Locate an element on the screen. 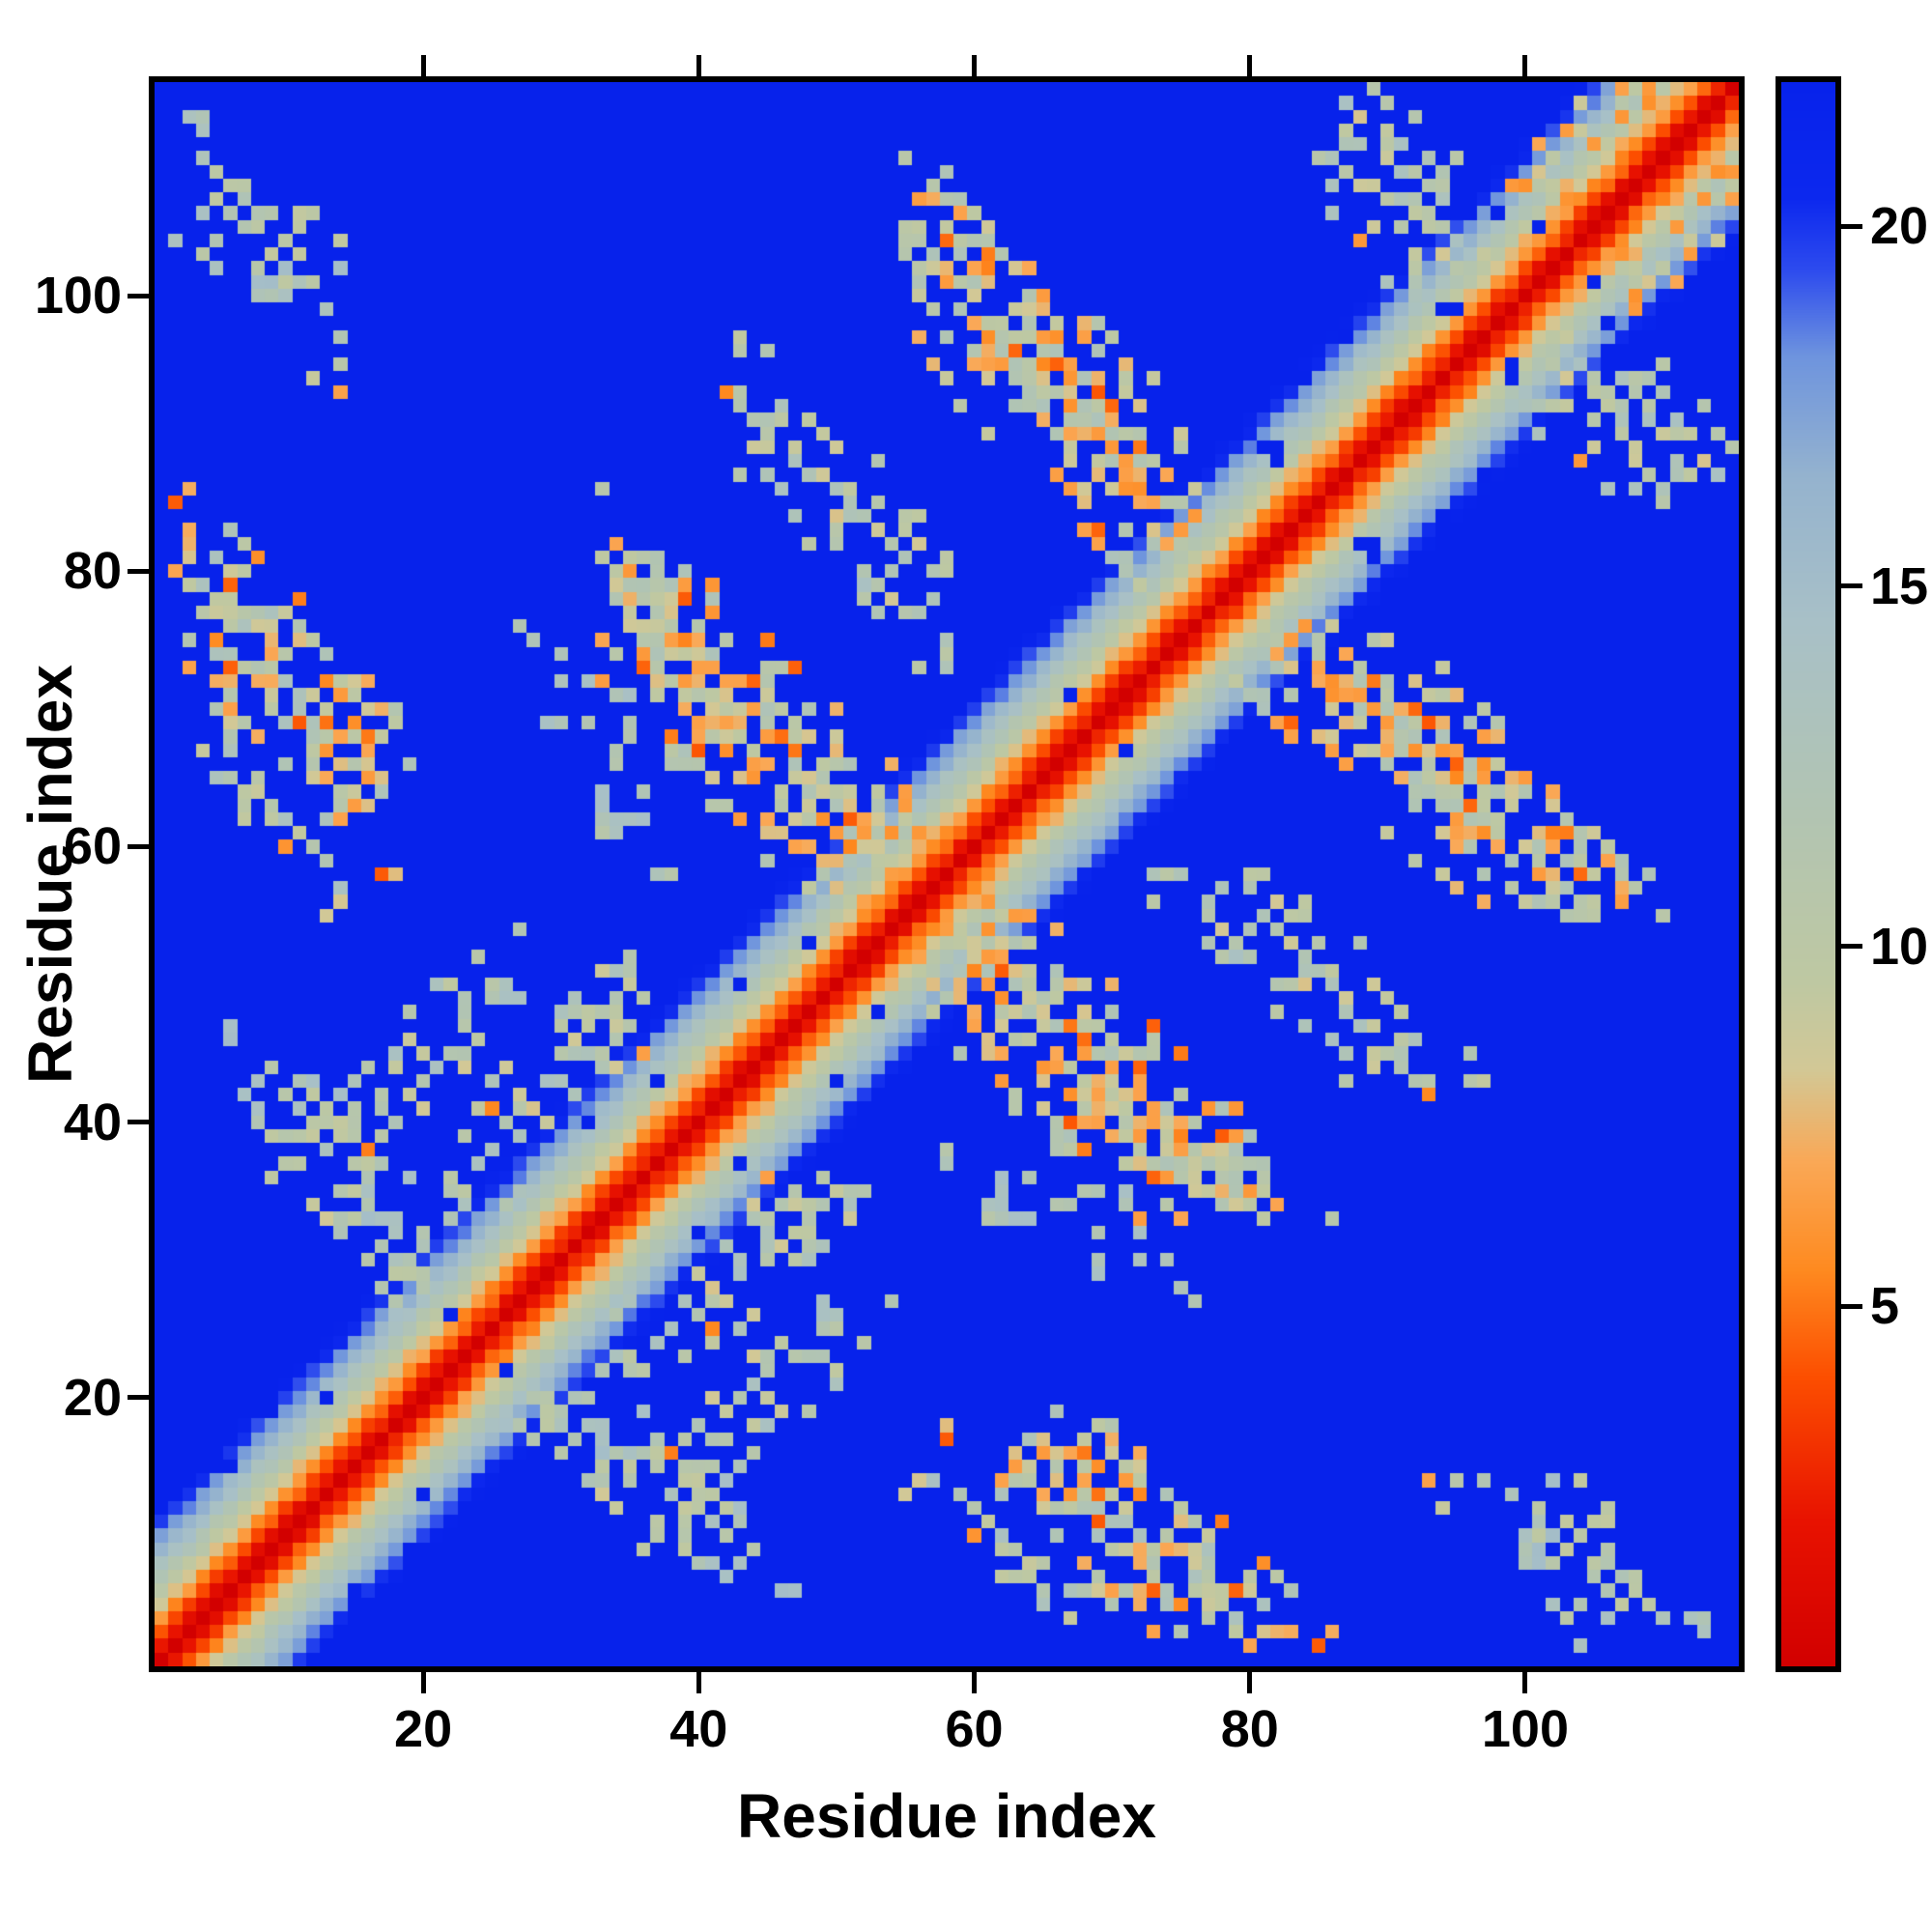 The image size is (1932, 1932). y-tick-label: 100 is located at coordinates (78, 296).